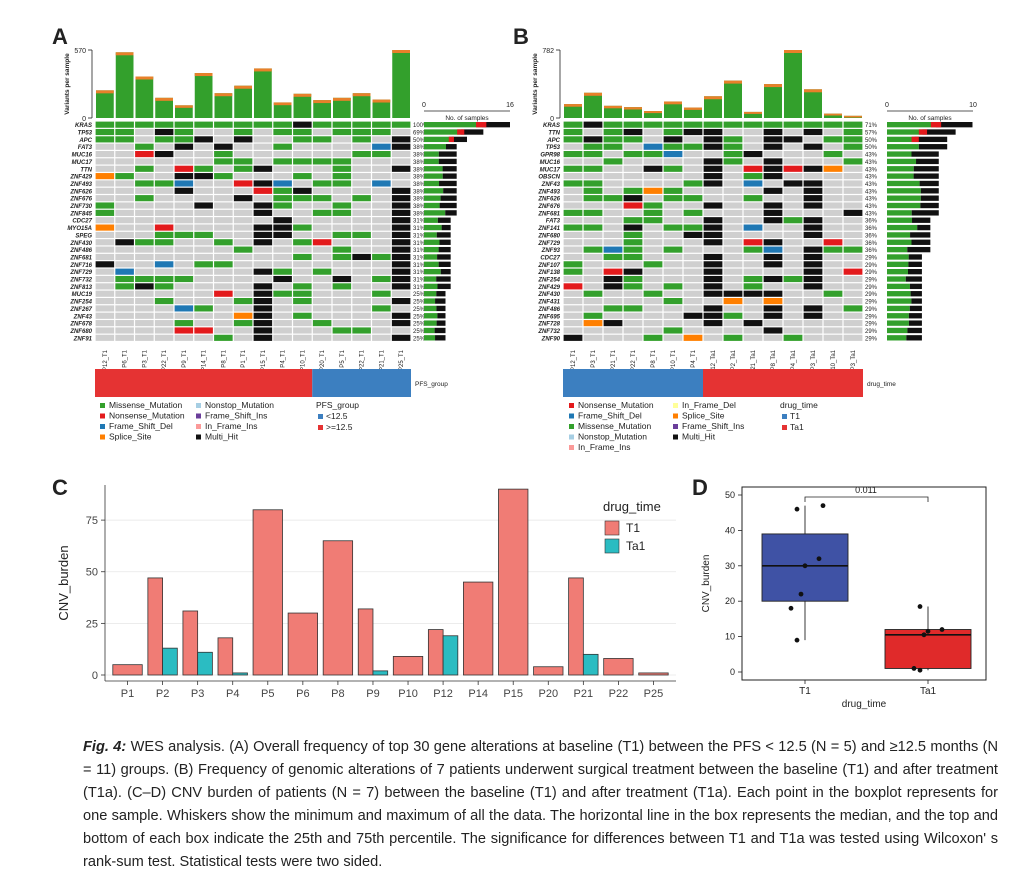 This screenshot has width=1023, height=874. Describe the element at coordinates (615, 426) in the screenshot. I see `panel-b-legend-item: Missense_Mutation` at that location.